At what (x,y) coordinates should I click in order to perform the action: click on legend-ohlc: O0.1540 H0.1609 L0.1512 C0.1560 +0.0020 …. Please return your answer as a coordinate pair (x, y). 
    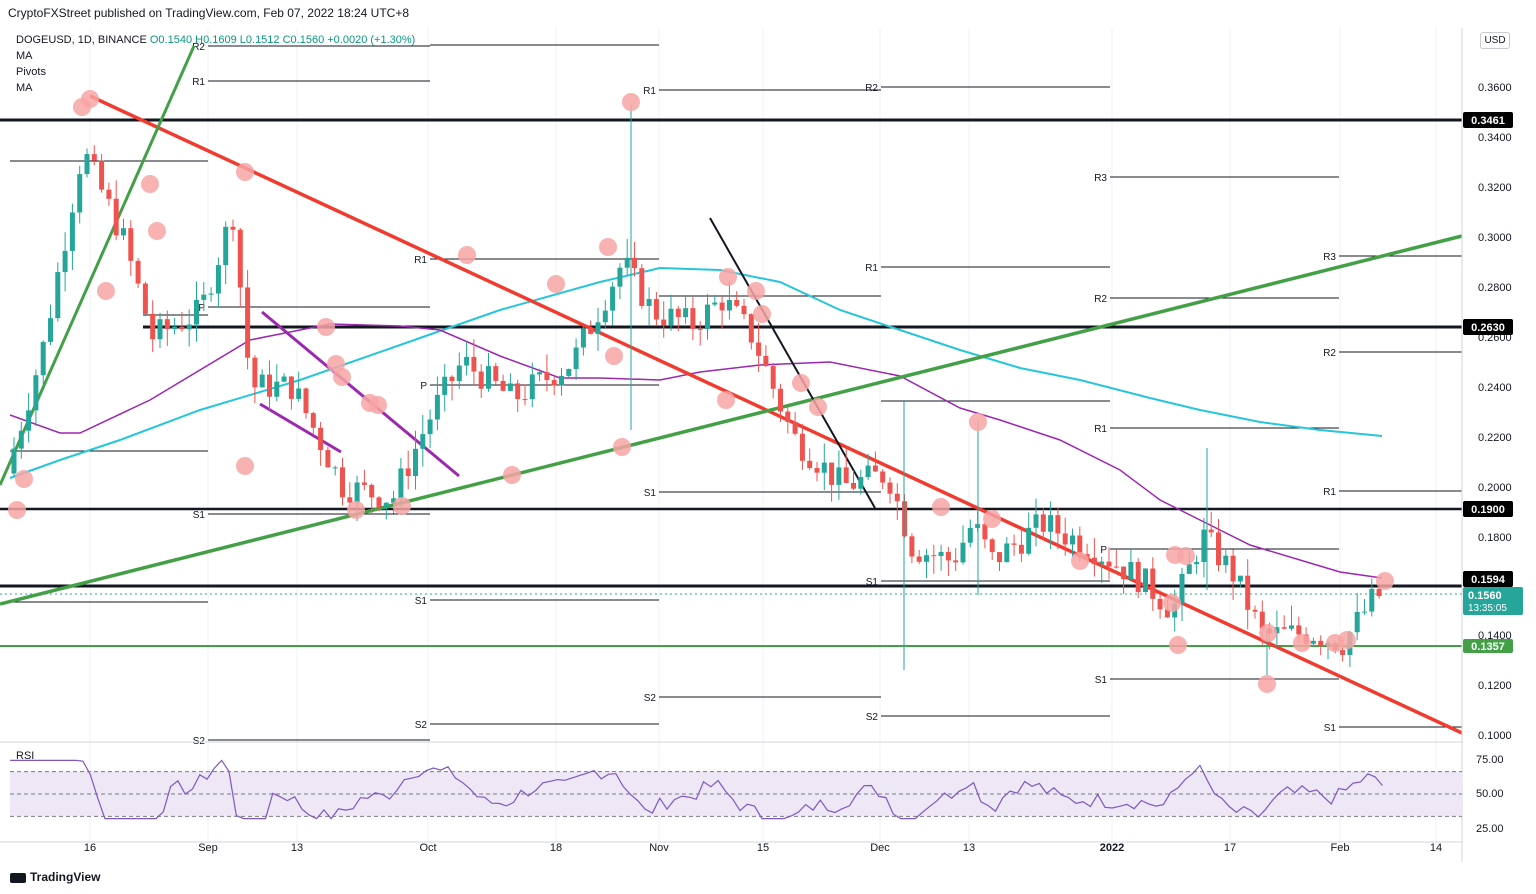
    Looking at the image, I should click on (282, 40).